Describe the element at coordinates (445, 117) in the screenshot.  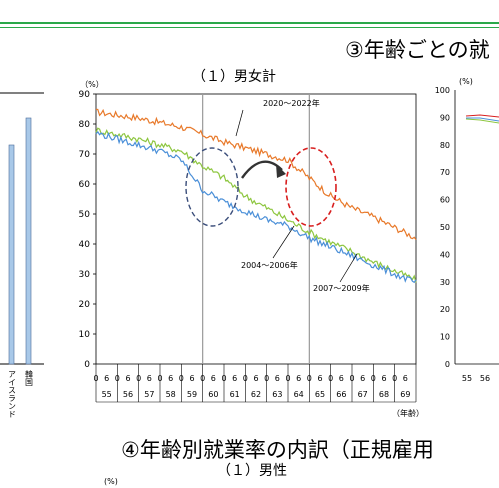
I see `right-panel-y-tick: 90` at that location.